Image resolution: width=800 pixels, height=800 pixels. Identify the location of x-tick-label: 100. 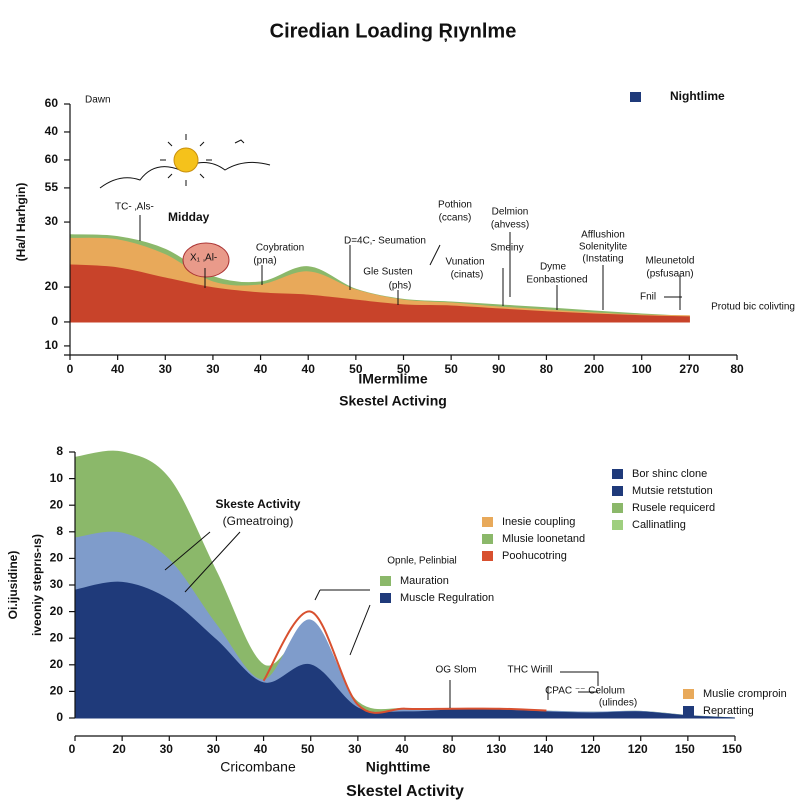
(642, 369).